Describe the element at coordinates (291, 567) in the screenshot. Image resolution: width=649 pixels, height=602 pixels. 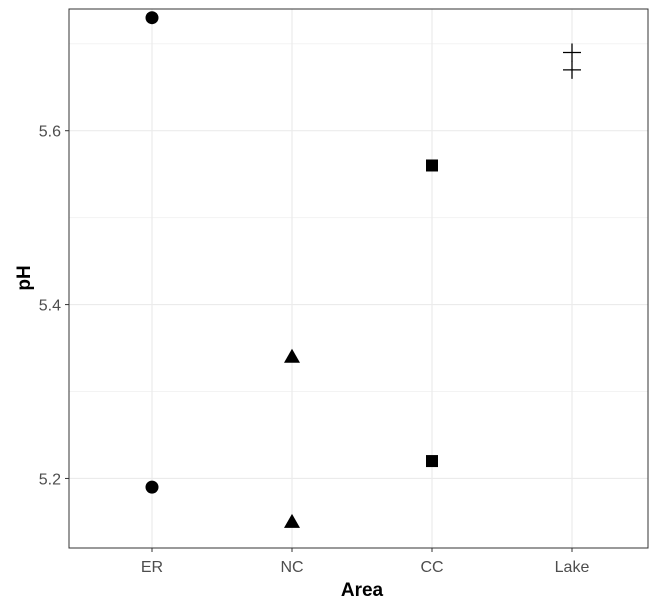
I see `x-tick-label: NC` at that location.